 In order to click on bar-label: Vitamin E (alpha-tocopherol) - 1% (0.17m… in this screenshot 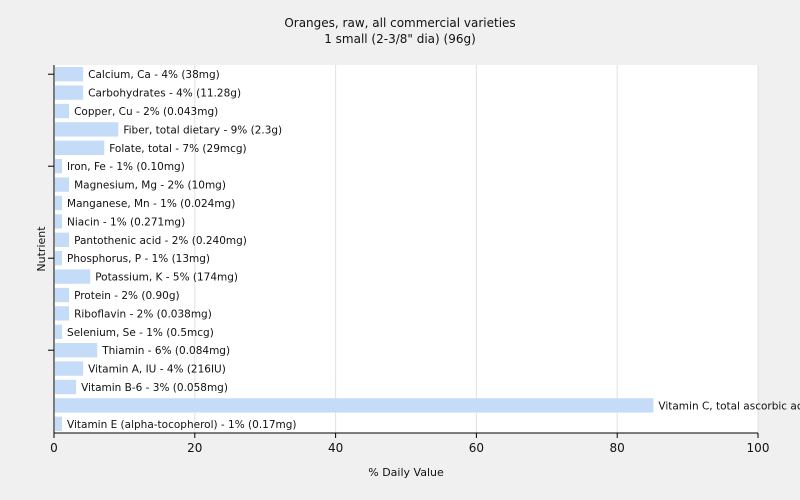, I will do `click(182, 425)`.